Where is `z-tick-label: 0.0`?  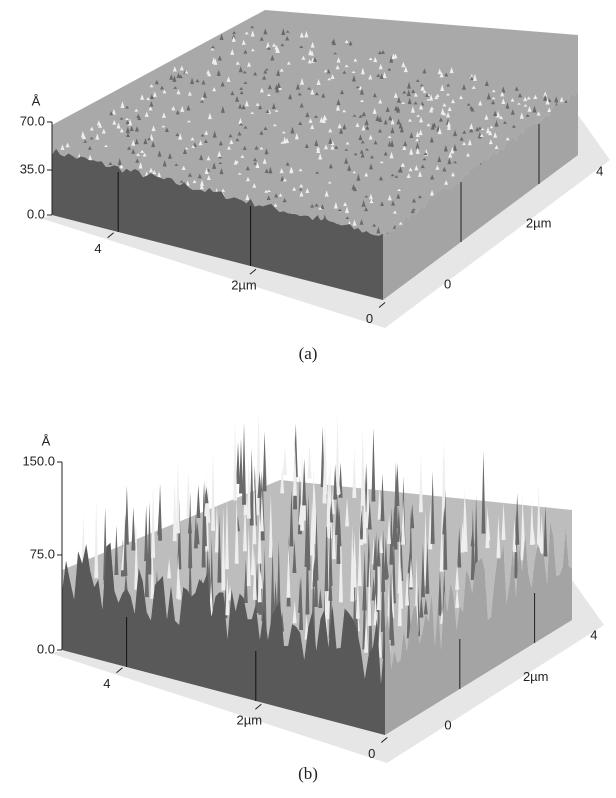
z-tick-label: 0.0 is located at coordinates (46, 648).